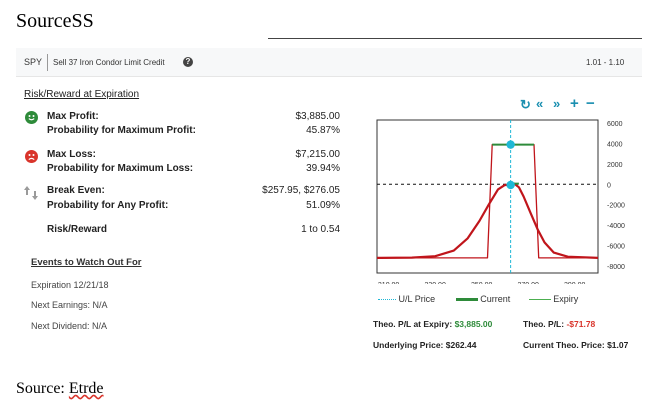 Image resolution: width=656 pixels, height=409 pixels. Describe the element at coordinates (605, 62) in the screenshot. I see `price-range: 1.01 - 1.10` at that location.